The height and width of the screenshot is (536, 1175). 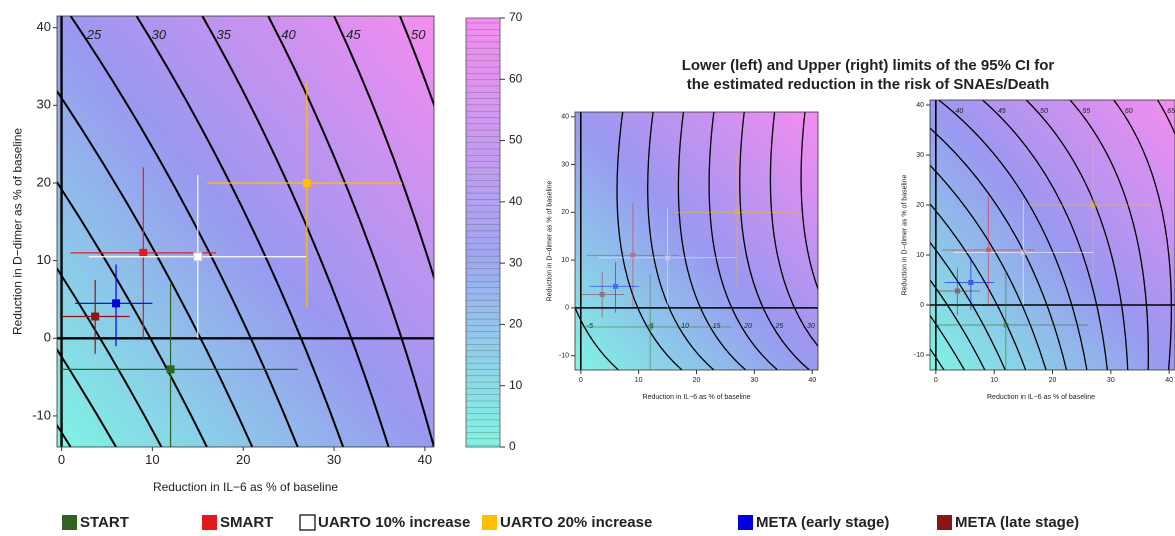 I want to click on colorbar-tick-label: 60, so click(x=516, y=78).